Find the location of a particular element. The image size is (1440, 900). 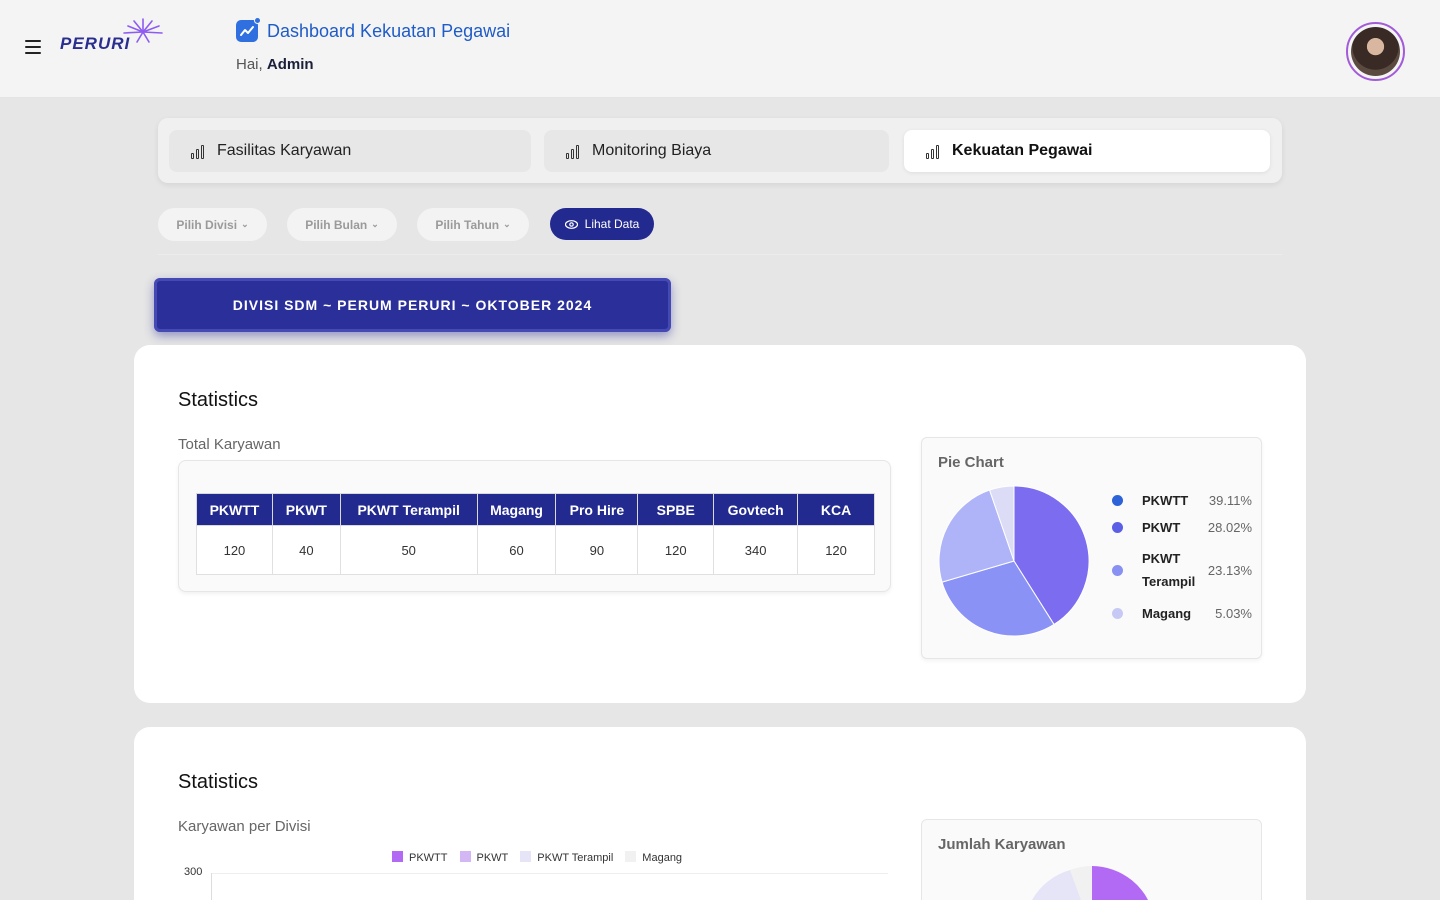

bar-chart-legend: PKWTT PKWT PKWT Terampil Magang is located at coordinates (537, 857).